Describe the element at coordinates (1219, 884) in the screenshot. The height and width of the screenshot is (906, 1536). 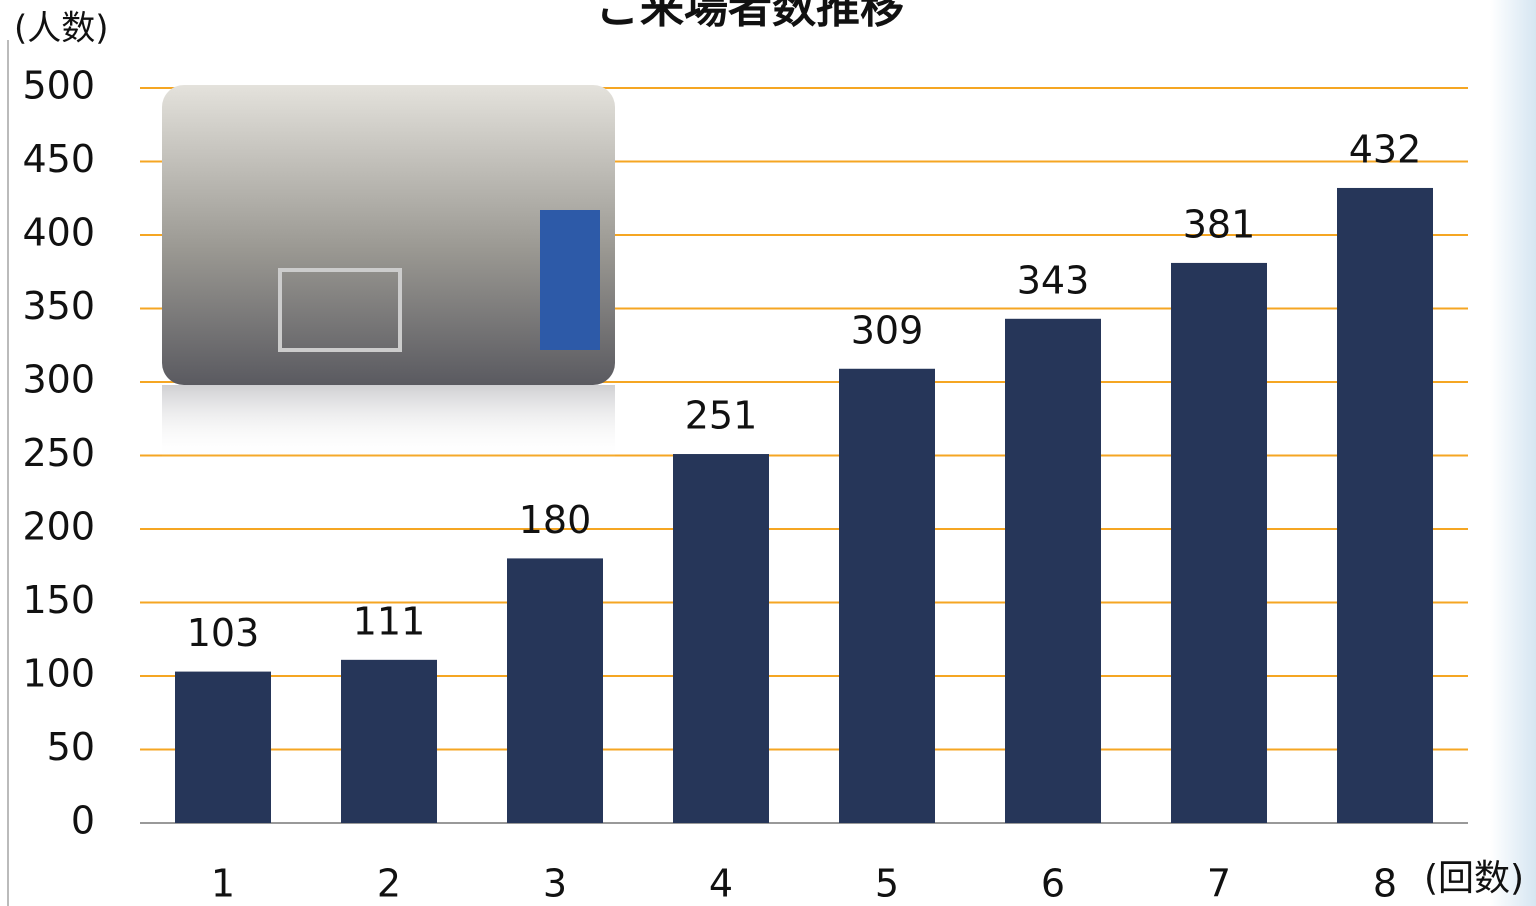
I see `x-tick-label: 7` at that location.